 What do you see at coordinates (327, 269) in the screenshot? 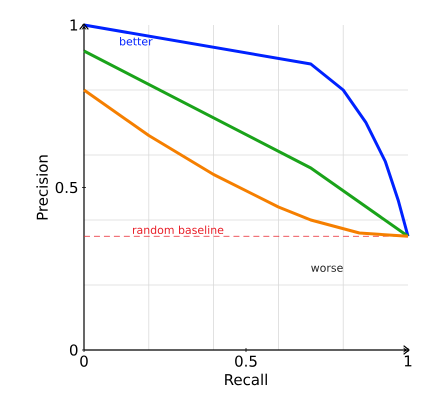
I see `annotation: worse` at bounding box center [327, 269].